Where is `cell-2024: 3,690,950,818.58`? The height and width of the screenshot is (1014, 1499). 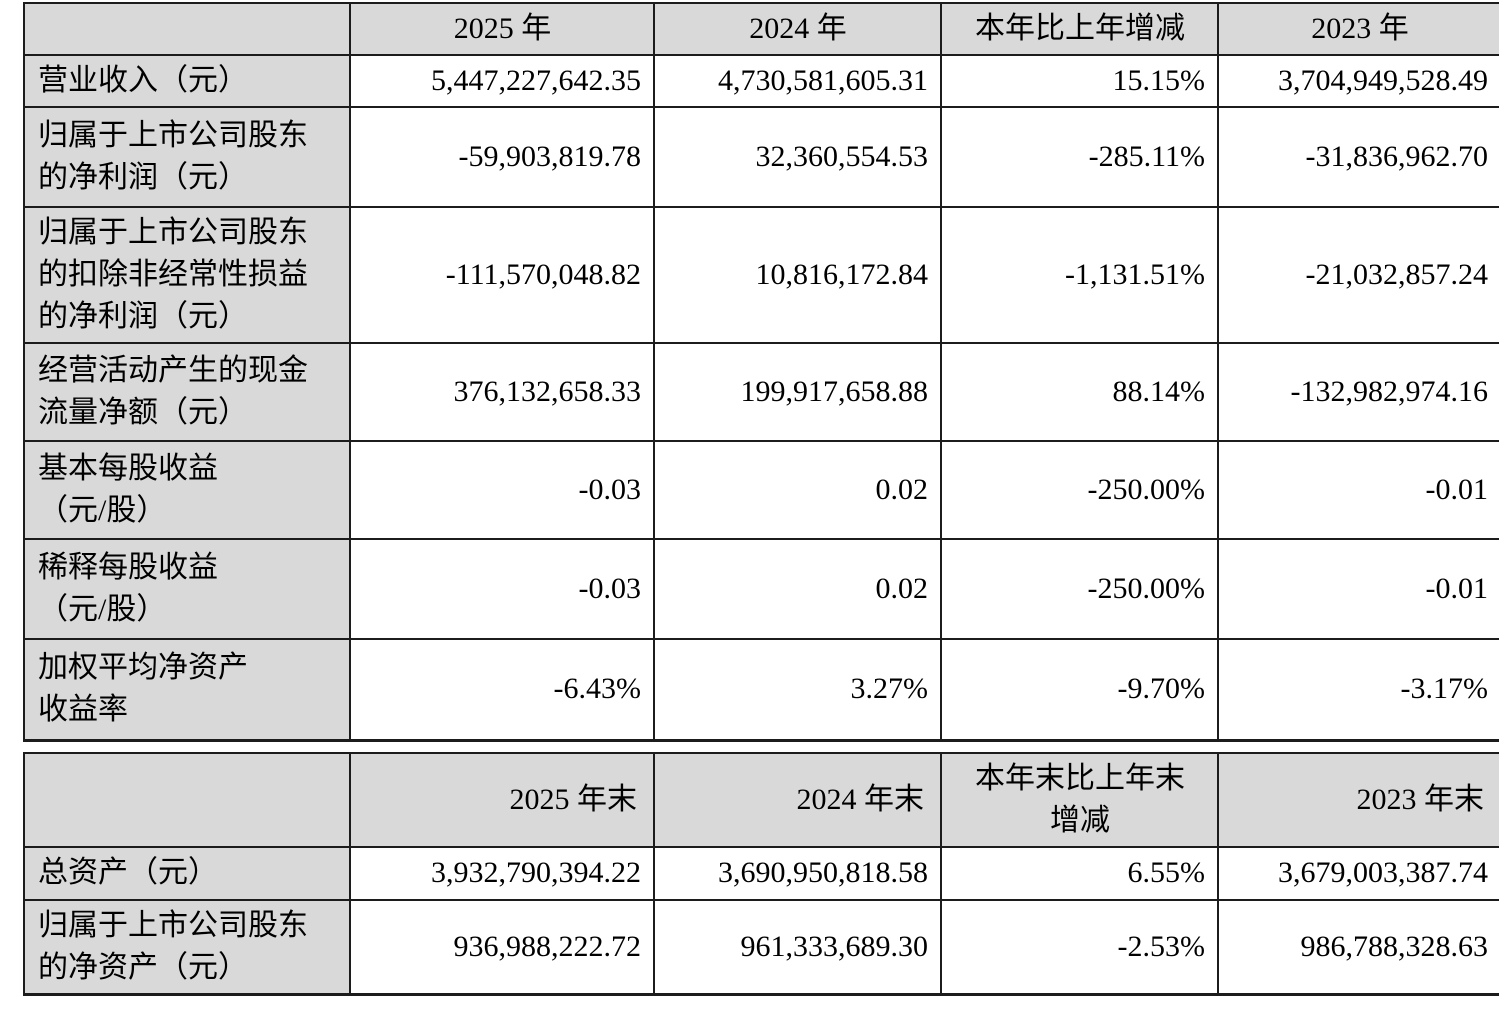 cell-2024: 3,690,950,818.58 is located at coordinates (797, 873).